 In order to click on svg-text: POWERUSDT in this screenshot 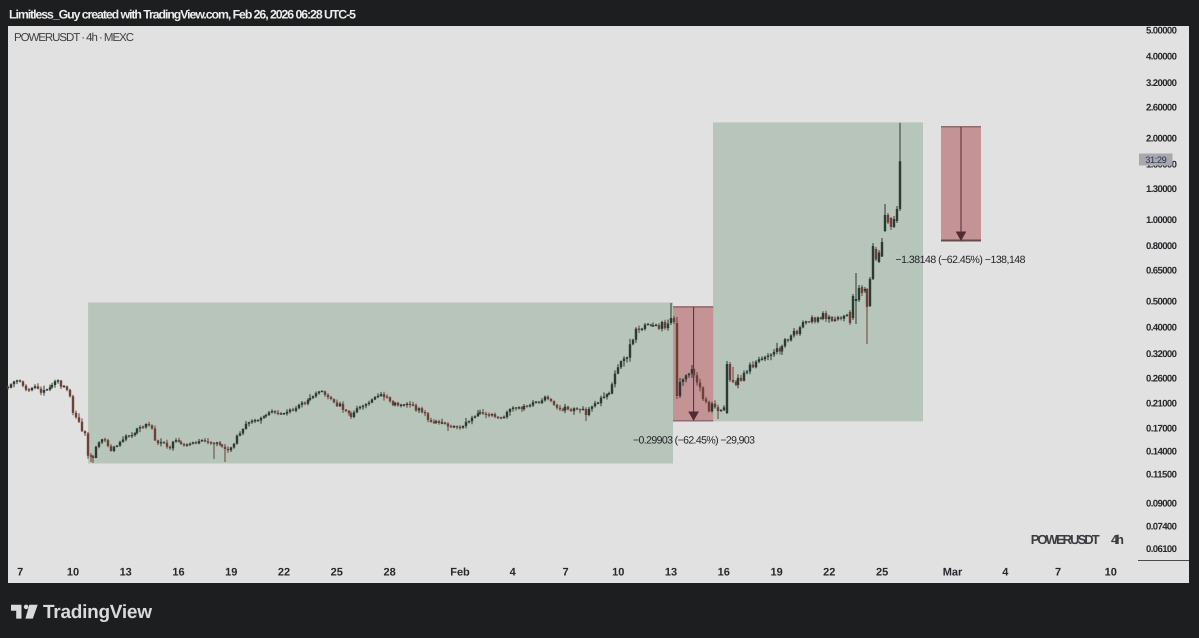, I will do `click(1065, 539)`.